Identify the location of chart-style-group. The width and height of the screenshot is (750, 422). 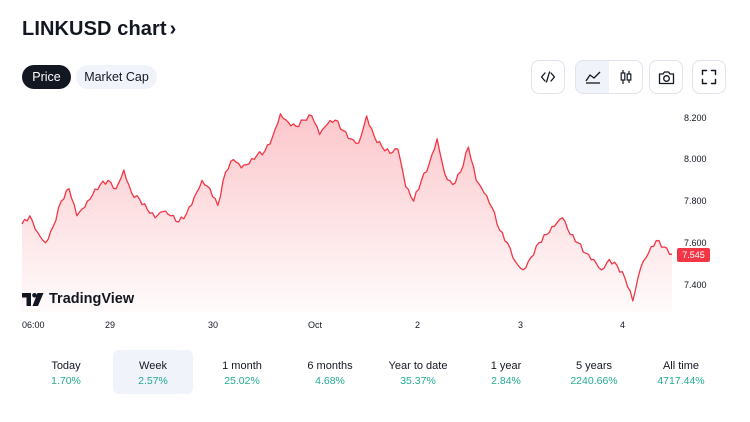
(609, 77).